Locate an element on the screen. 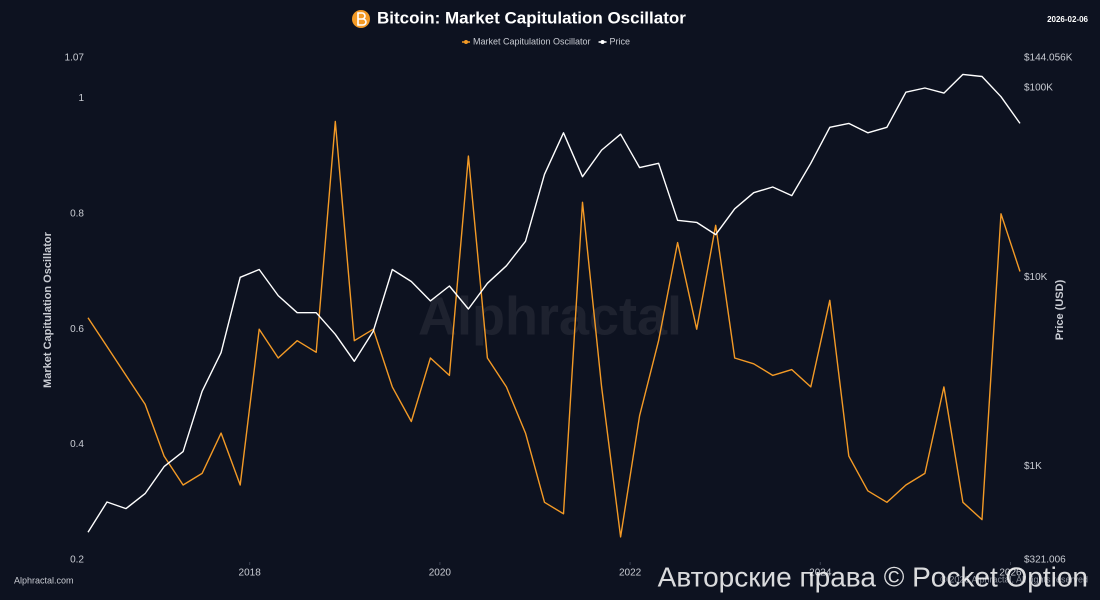 This screenshot has width=1100, height=600. legend-label: Market Capitulation Oscillator is located at coordinates (532, 41).